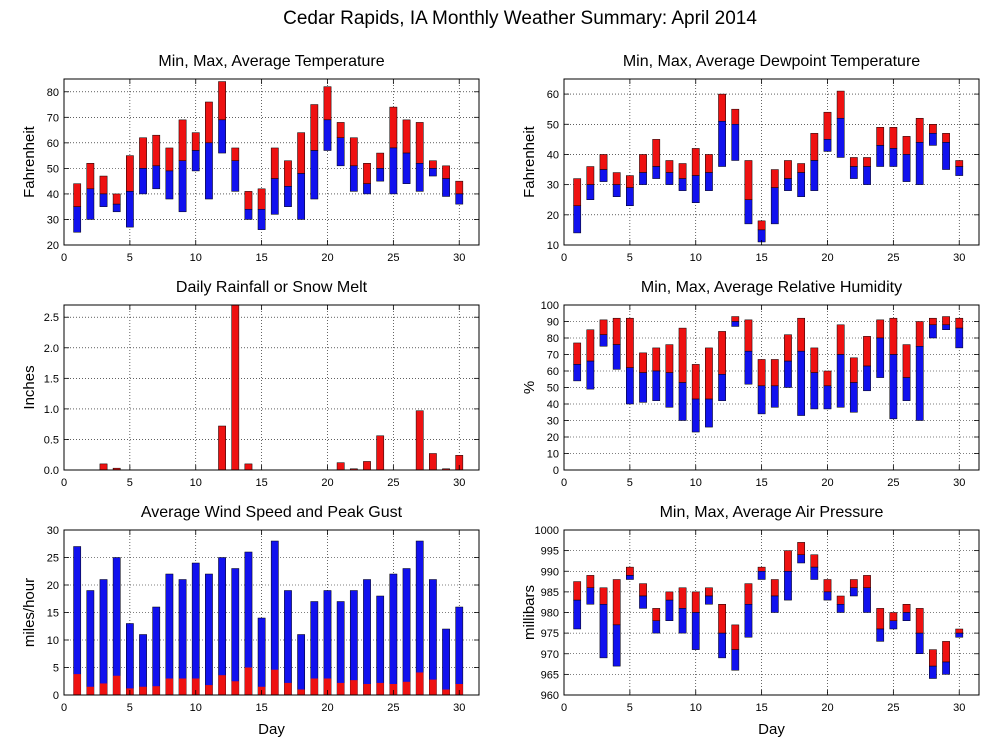 Image resolution: width=1000 pixels, height=750 pixels. What do you see at coordinates (64, 258) in the screenshot?
I see `temperature-xtick-label: 0` at bounding box center [64, 258].